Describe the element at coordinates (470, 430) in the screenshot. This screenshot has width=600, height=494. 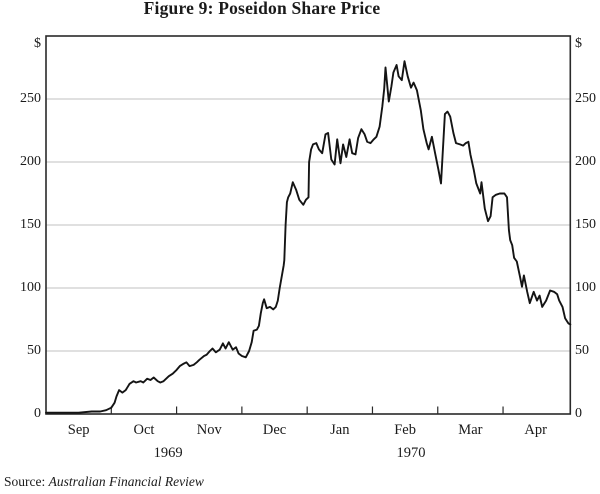
I see `x-axis-month-label: Mar` at that location.